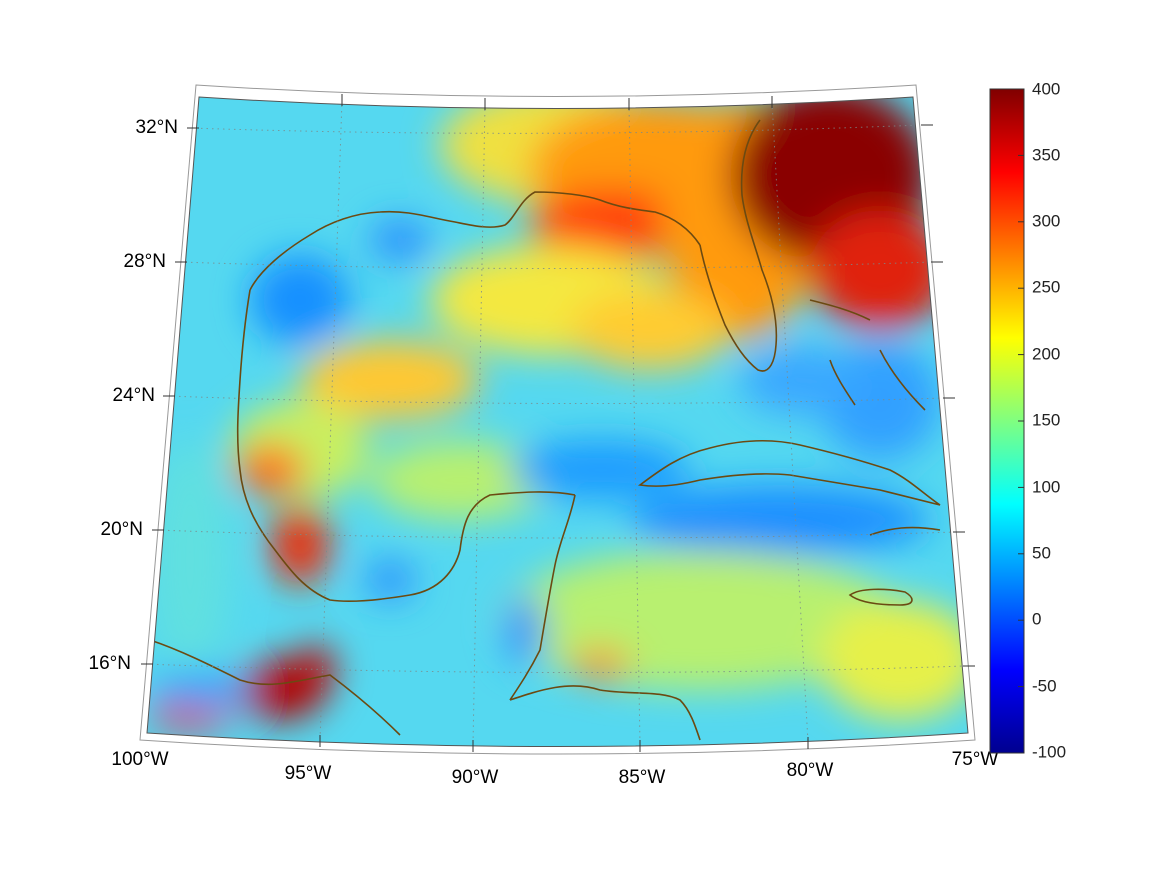 The height and width of the screenshot is (875, 1167). Describe the element at coordinates (789, 472) in the screenshot. I see `cuba-coast` at that location.